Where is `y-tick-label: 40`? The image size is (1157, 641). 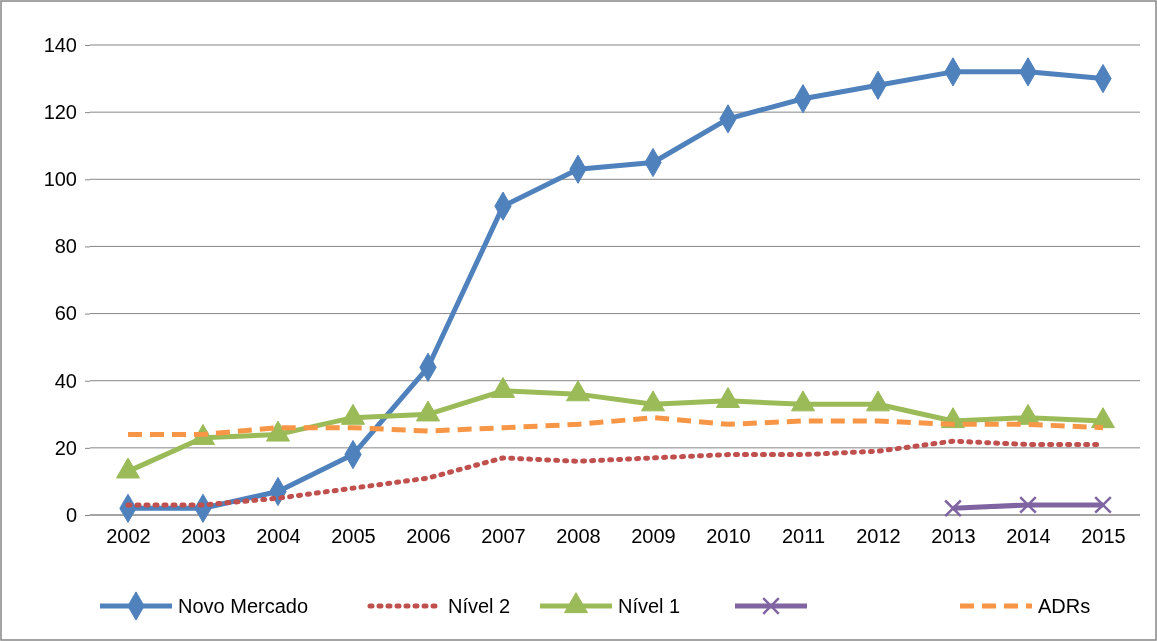
y-tick-label: 40 is located at coordinates (65, 380).